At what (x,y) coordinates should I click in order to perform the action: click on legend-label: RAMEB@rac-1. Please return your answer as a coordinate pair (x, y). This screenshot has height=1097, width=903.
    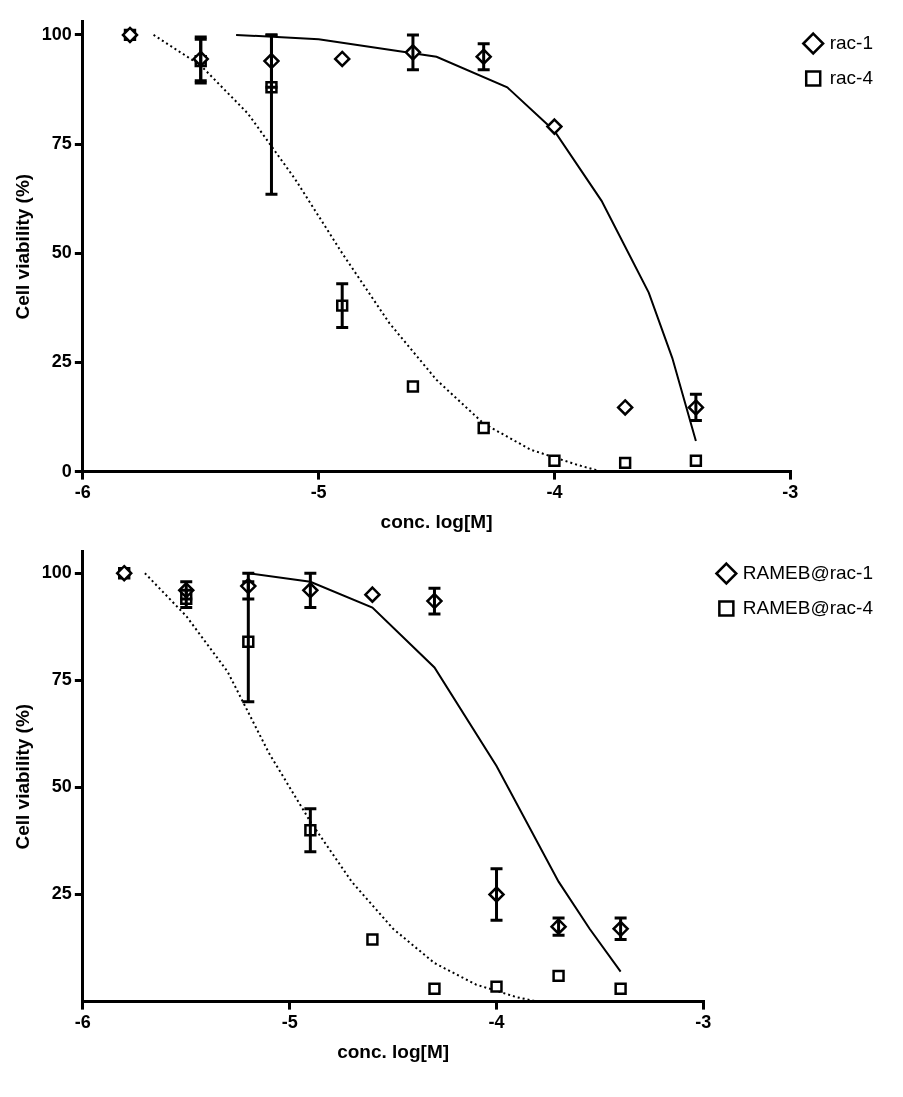
    Looking at the image, I should click on (808, 572).